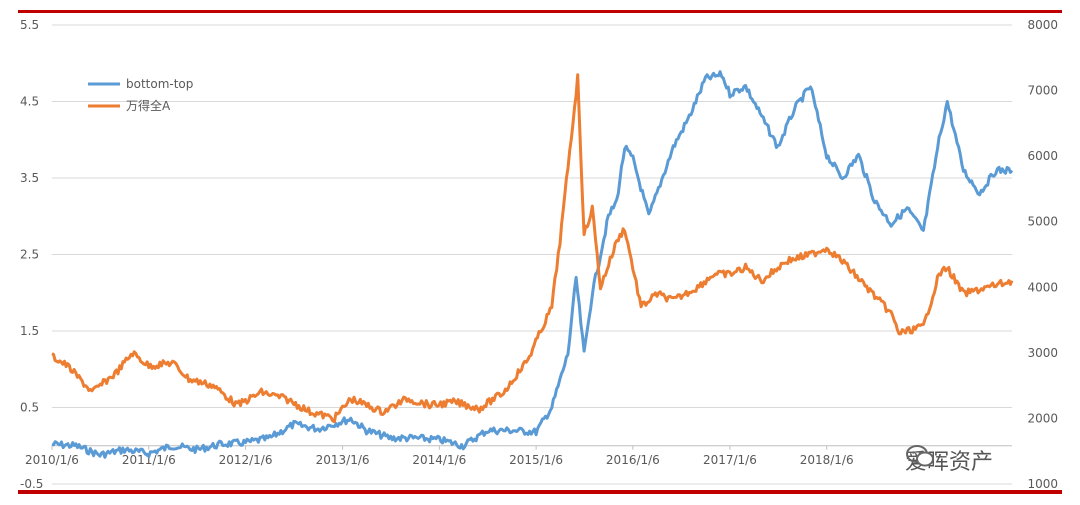  Describe the element at coordinates (536, 460) in the screenshot. I see `x-axis-tick-label: 2015/1/6` at that location.